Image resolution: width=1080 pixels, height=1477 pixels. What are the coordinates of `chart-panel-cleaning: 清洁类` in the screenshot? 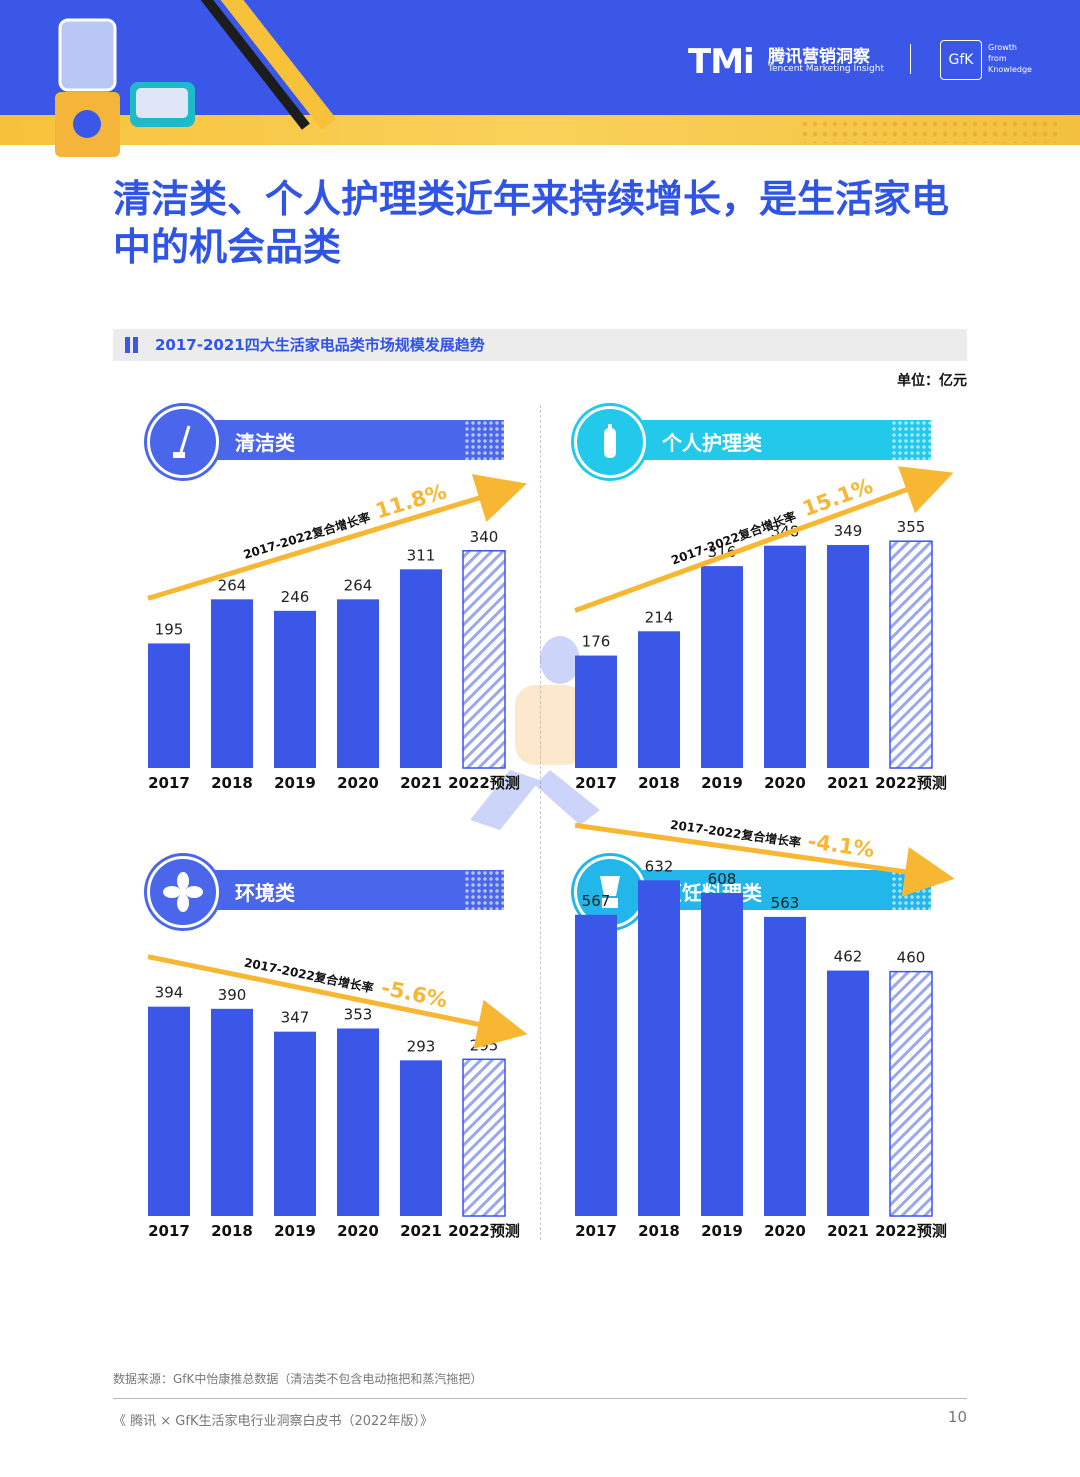 It's located at (347, 600).